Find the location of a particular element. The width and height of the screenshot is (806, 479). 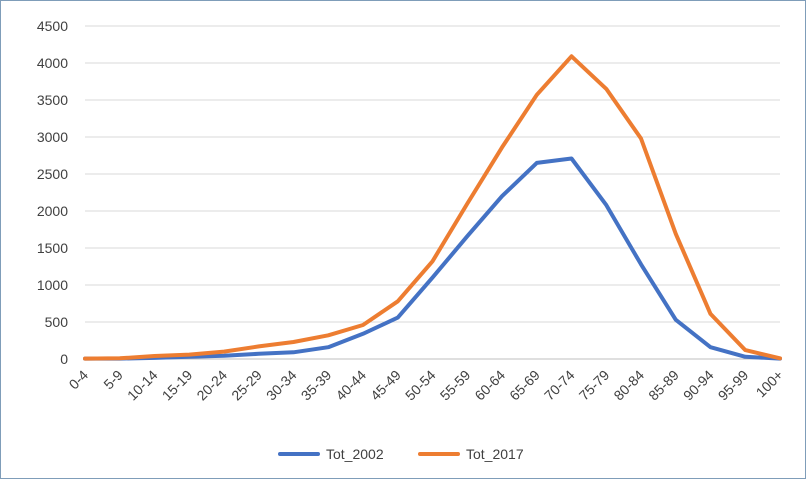

y-tick-label: 3500 is located at coordinates (52, 100).